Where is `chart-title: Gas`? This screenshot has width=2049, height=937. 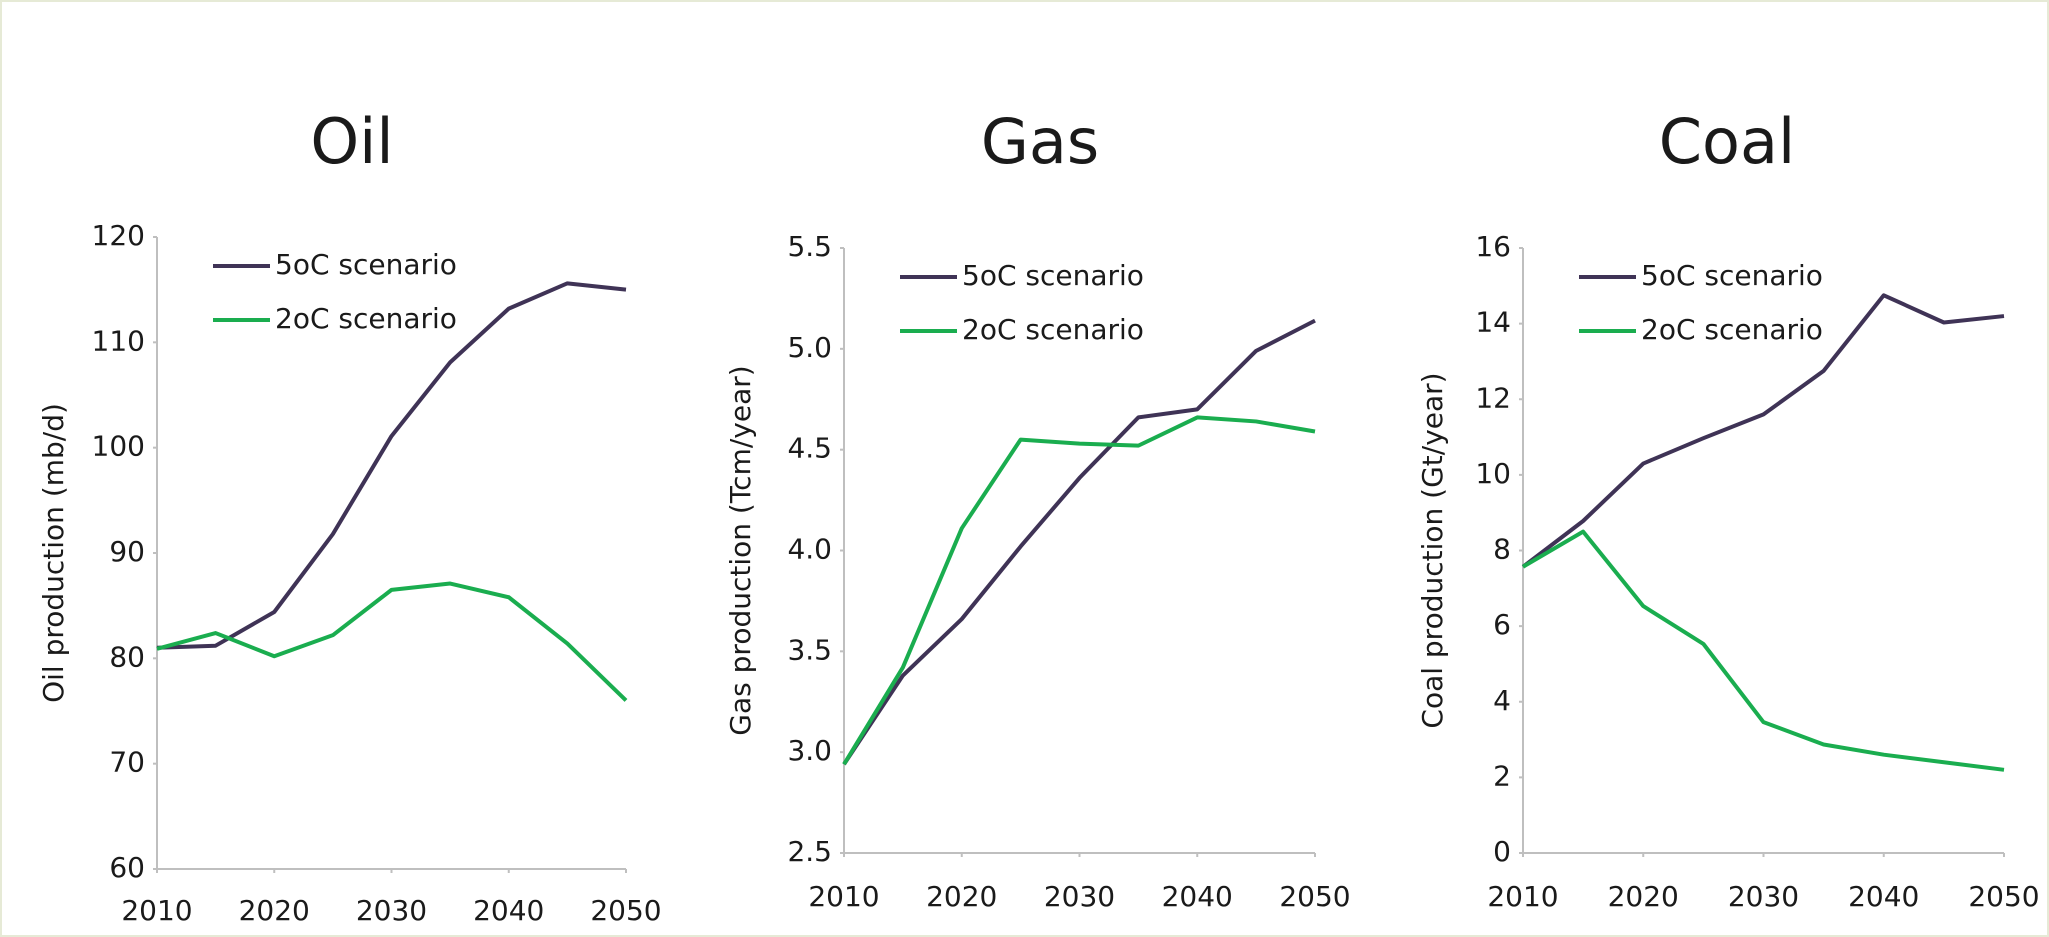 chart-title: Gas is located at coordinates (1040, 141).